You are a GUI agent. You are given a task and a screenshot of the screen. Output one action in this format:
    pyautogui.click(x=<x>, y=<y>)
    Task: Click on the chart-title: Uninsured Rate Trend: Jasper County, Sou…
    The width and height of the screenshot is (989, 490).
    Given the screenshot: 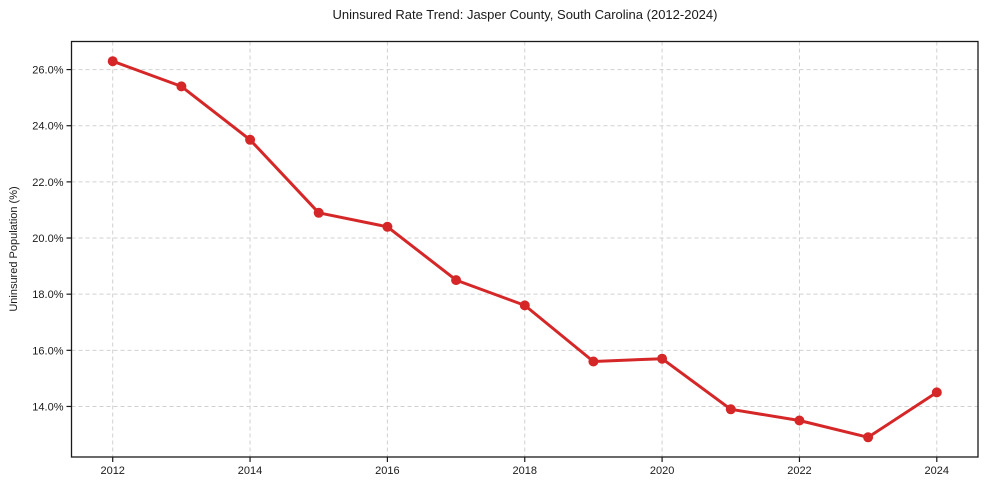 What is the action you would take?
    pyautogui.click(x=525, y=14)
    